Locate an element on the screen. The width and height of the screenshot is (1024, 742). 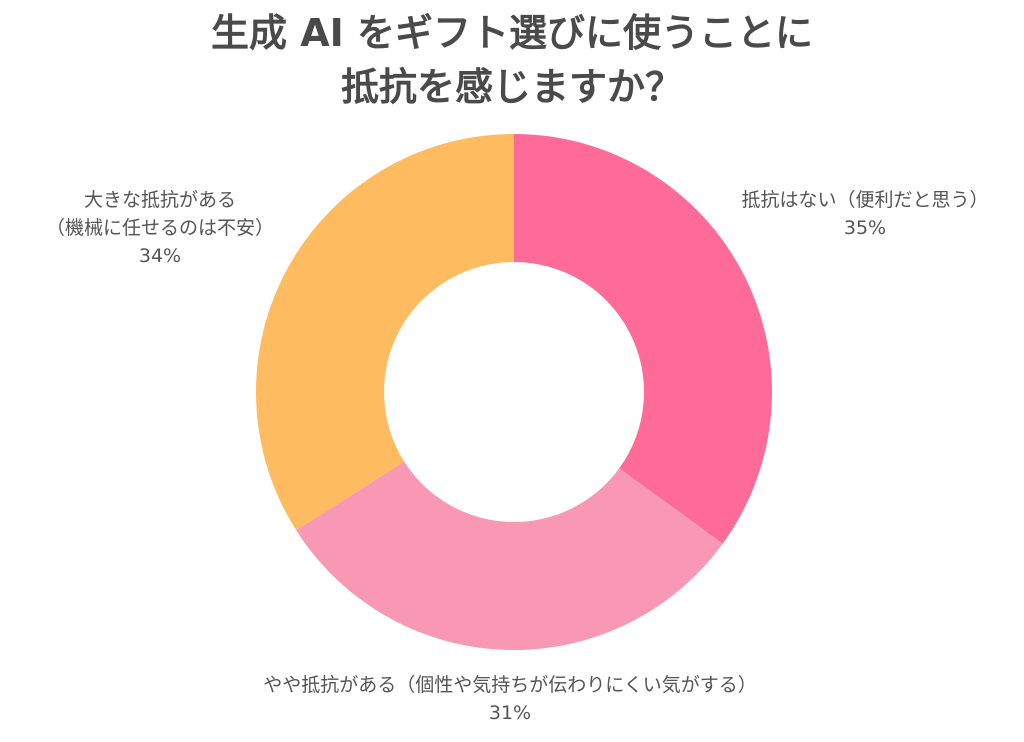
slice-label-text: 抵抗はない（便利だと思う） is located at coordinates (865, 200).